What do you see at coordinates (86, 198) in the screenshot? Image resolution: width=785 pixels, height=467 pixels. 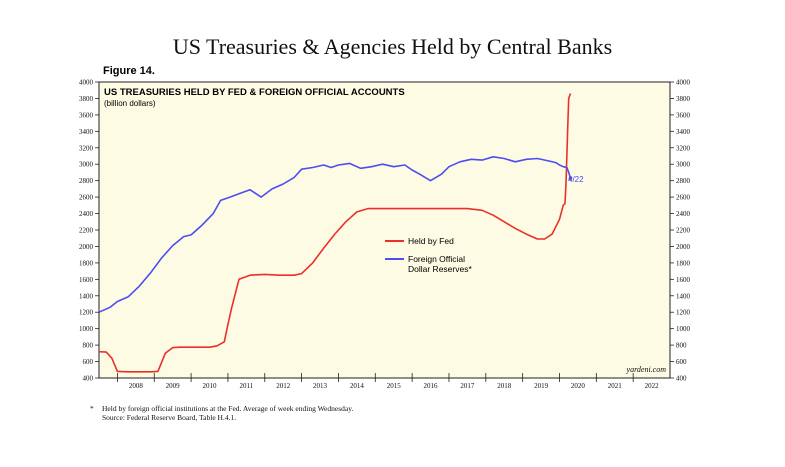 I see `y-tick-label-left: 2600` at bounding box center [86, 198].